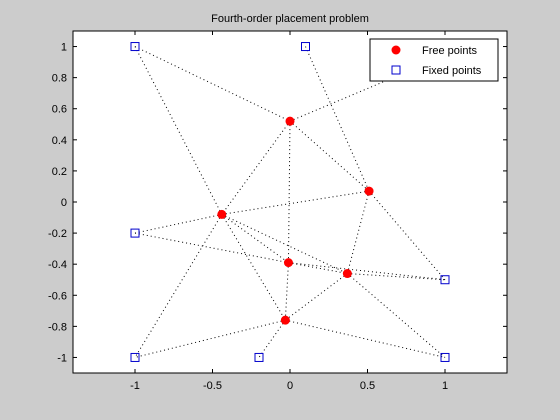 The height and width of the screenshot is (420, 560). I want to click on y-tick-label: -0.4, so click(57, 265).